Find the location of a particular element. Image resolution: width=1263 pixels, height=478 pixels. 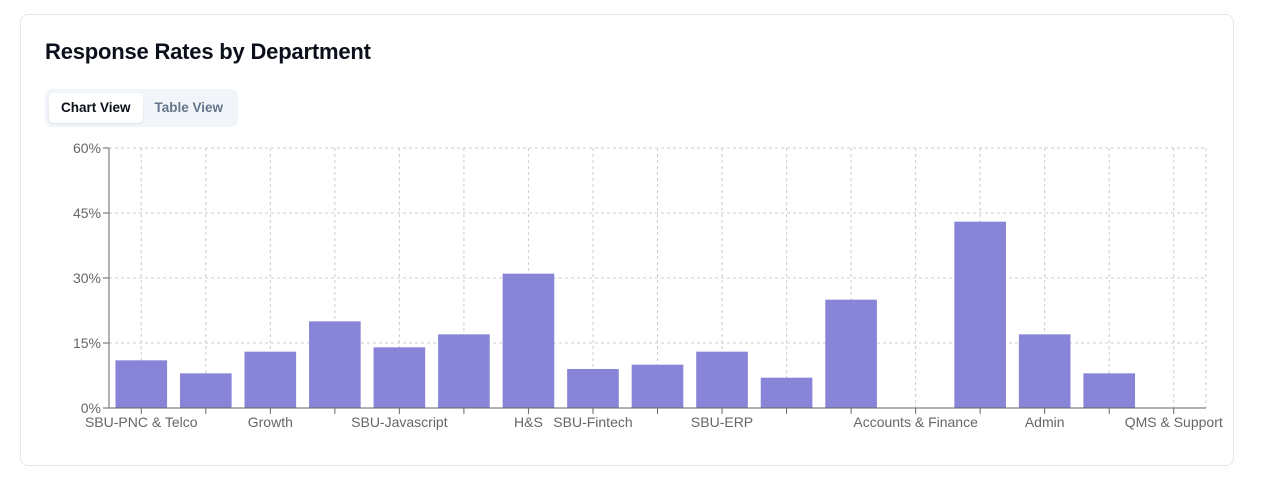

x-tick-label: SBU-PNC & Telco is located at coordinates (141, 422).